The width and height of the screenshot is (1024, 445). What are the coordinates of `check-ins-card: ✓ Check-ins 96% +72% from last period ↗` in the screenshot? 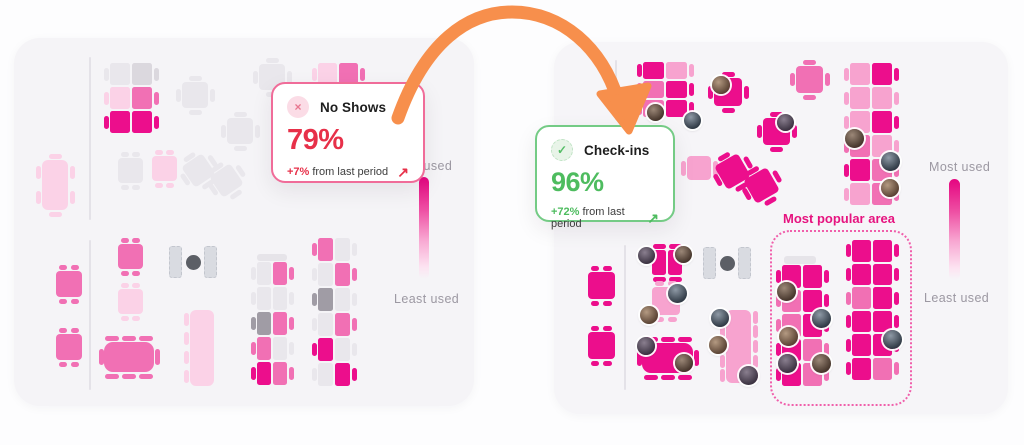 It's located at (605, 177).